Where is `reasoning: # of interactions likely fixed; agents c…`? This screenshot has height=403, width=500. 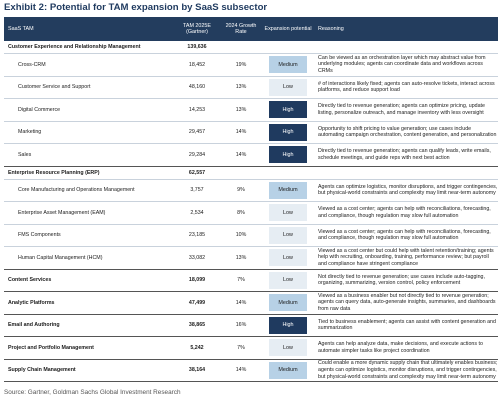 reasoning: # of interactions likely fixed; agents c… is located at coordinates (406, 87).